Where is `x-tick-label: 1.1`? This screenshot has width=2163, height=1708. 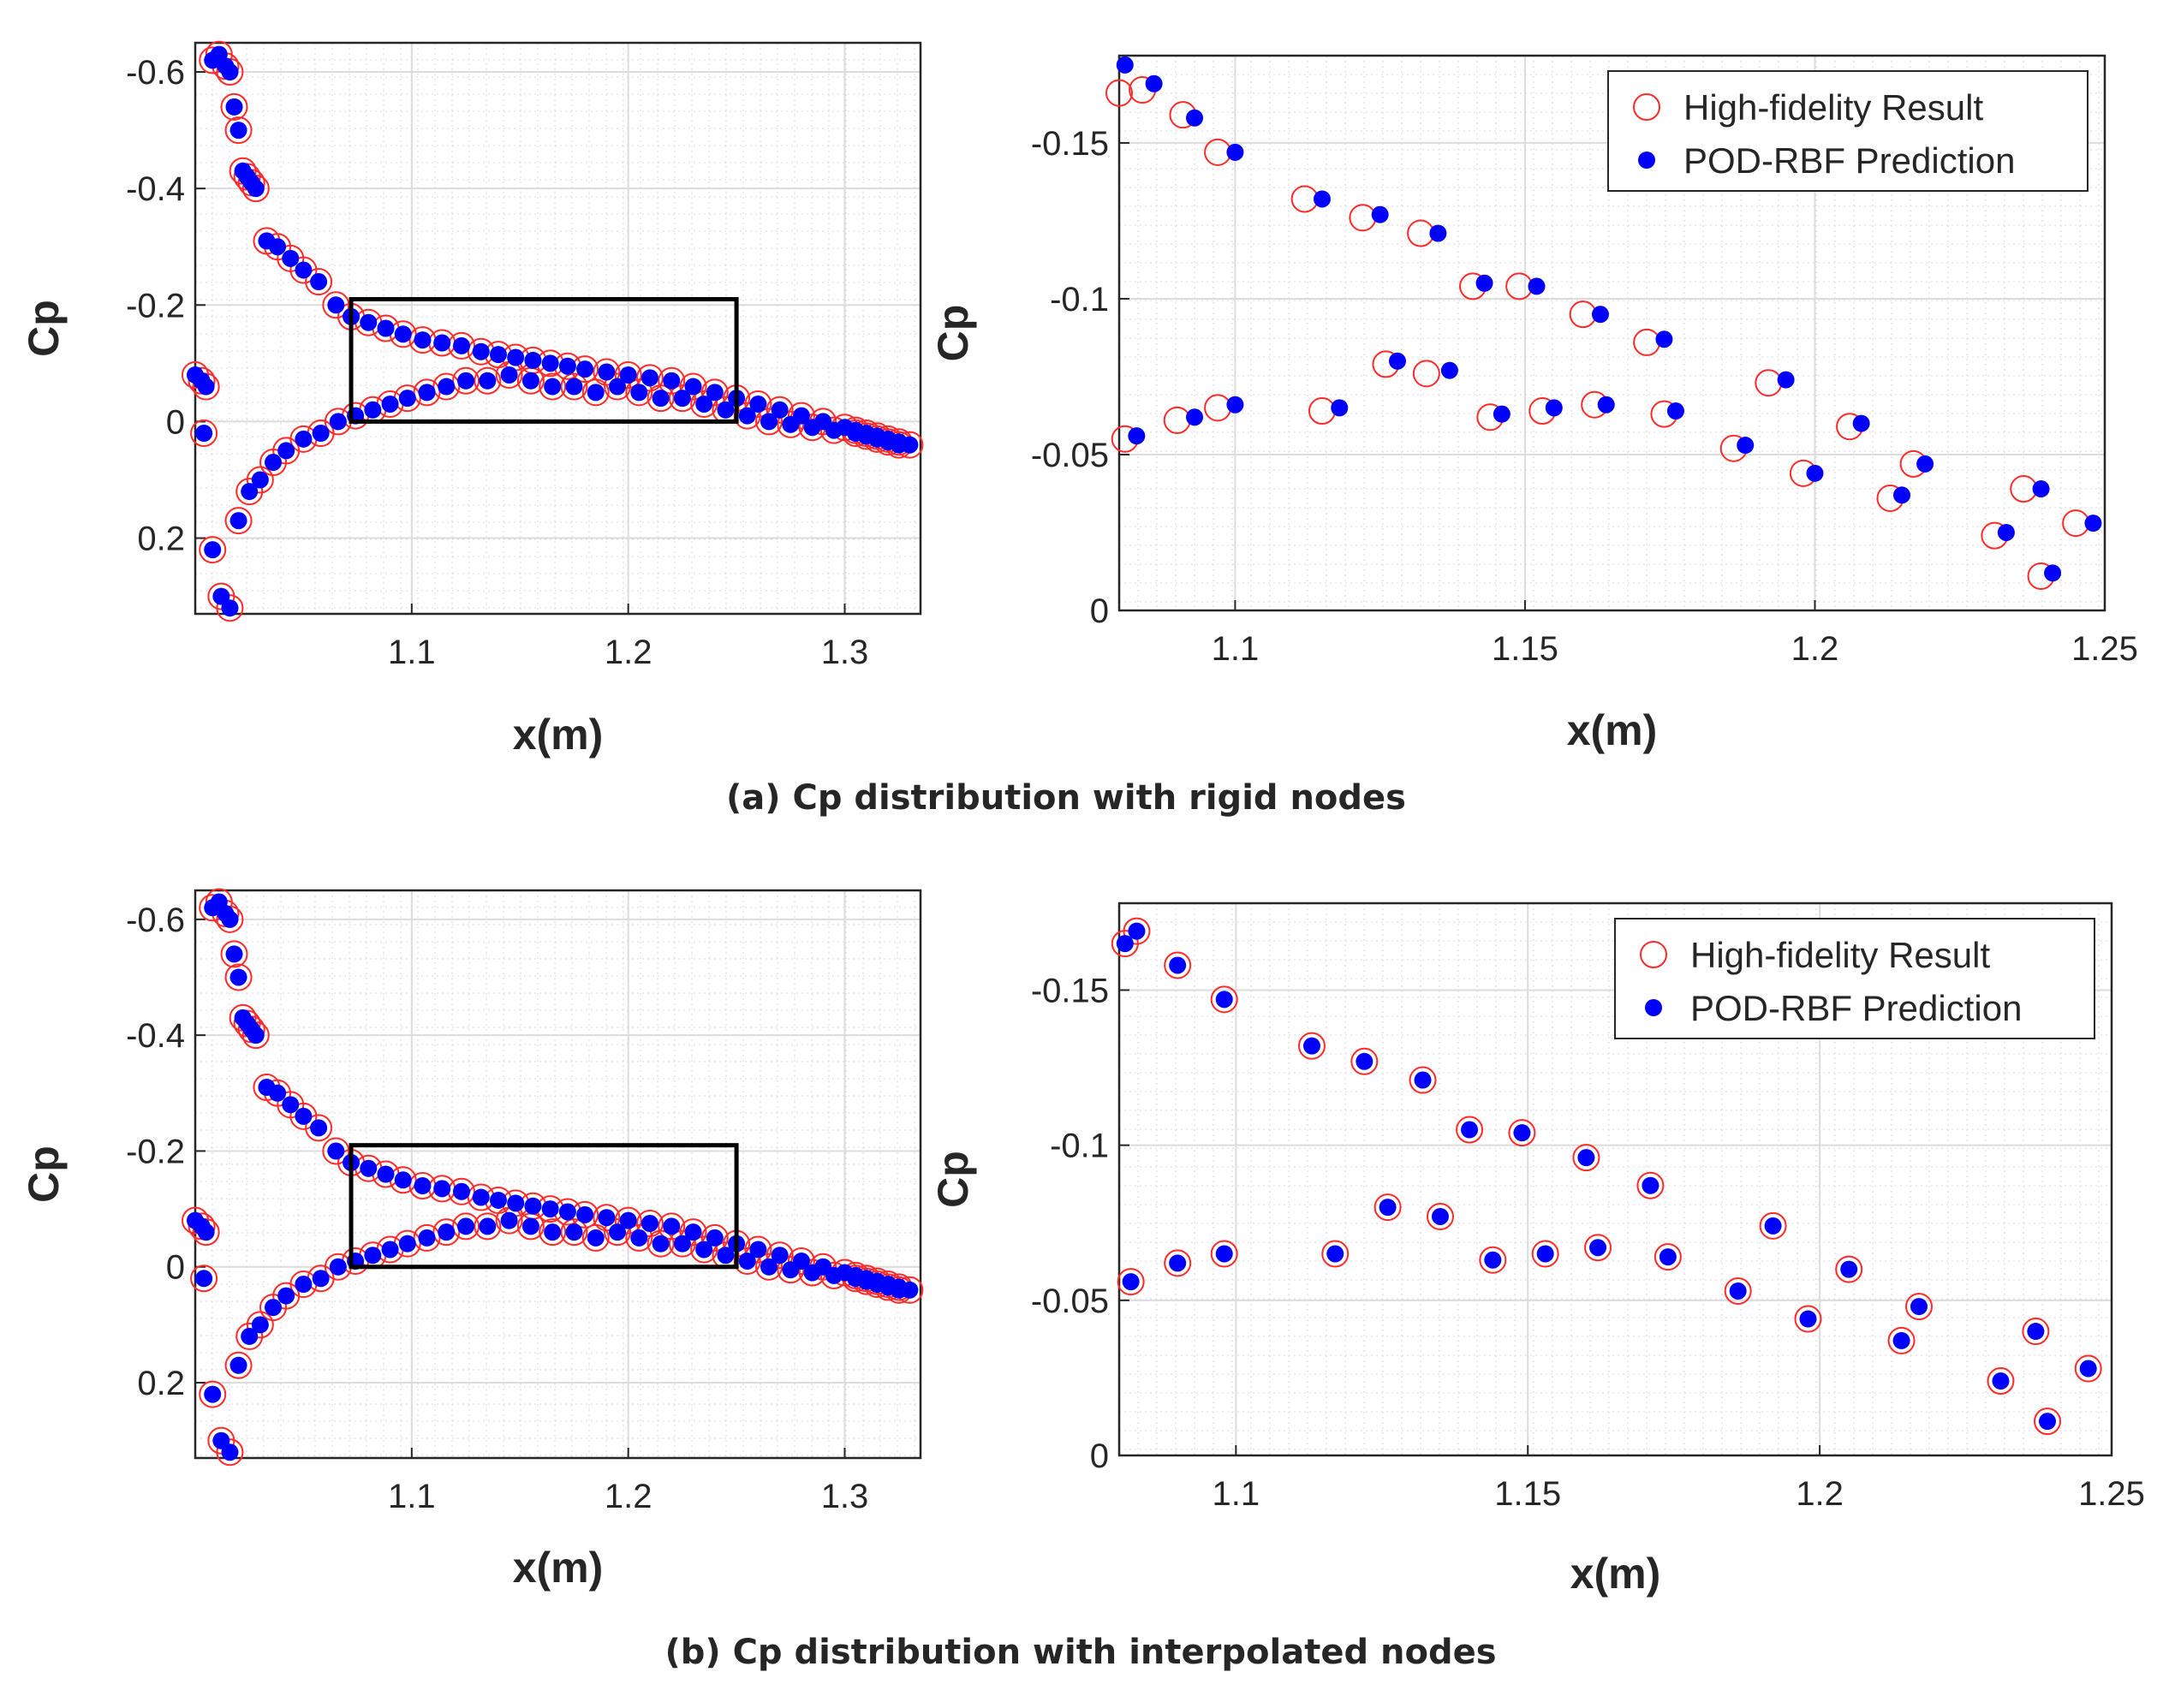
x-tick-label: 1.1 is located at coordinates (412, 1496).